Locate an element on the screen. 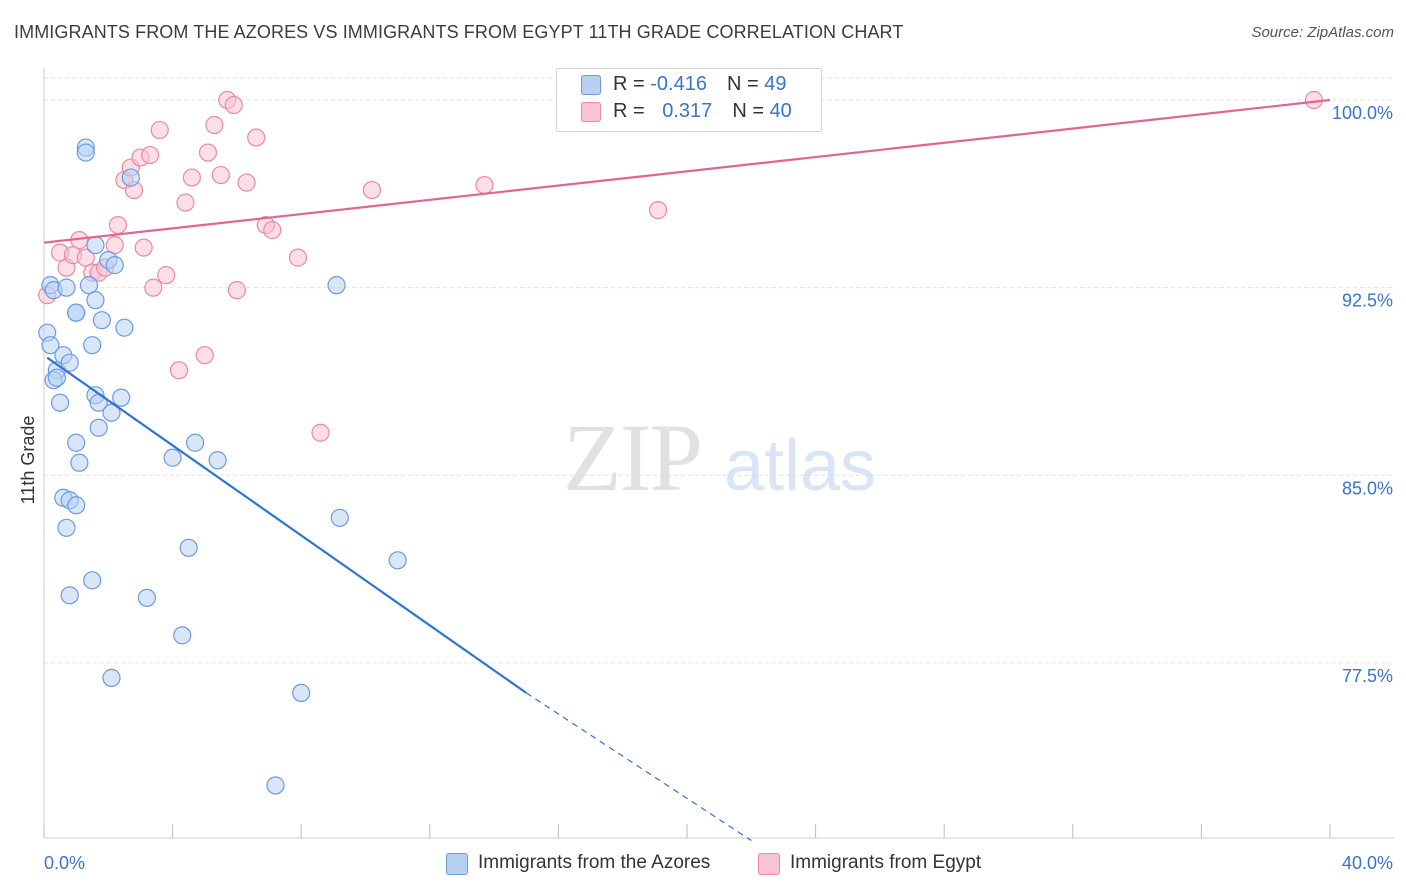  azores-trend-line is located at coordinates (286, 525).